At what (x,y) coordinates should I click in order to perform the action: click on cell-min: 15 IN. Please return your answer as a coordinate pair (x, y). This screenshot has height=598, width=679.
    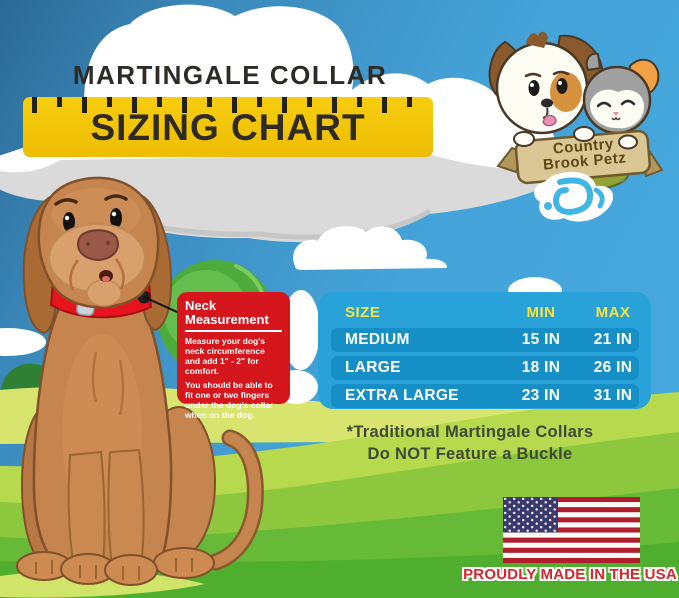
    Looking at the image, I should click on (541, 339).